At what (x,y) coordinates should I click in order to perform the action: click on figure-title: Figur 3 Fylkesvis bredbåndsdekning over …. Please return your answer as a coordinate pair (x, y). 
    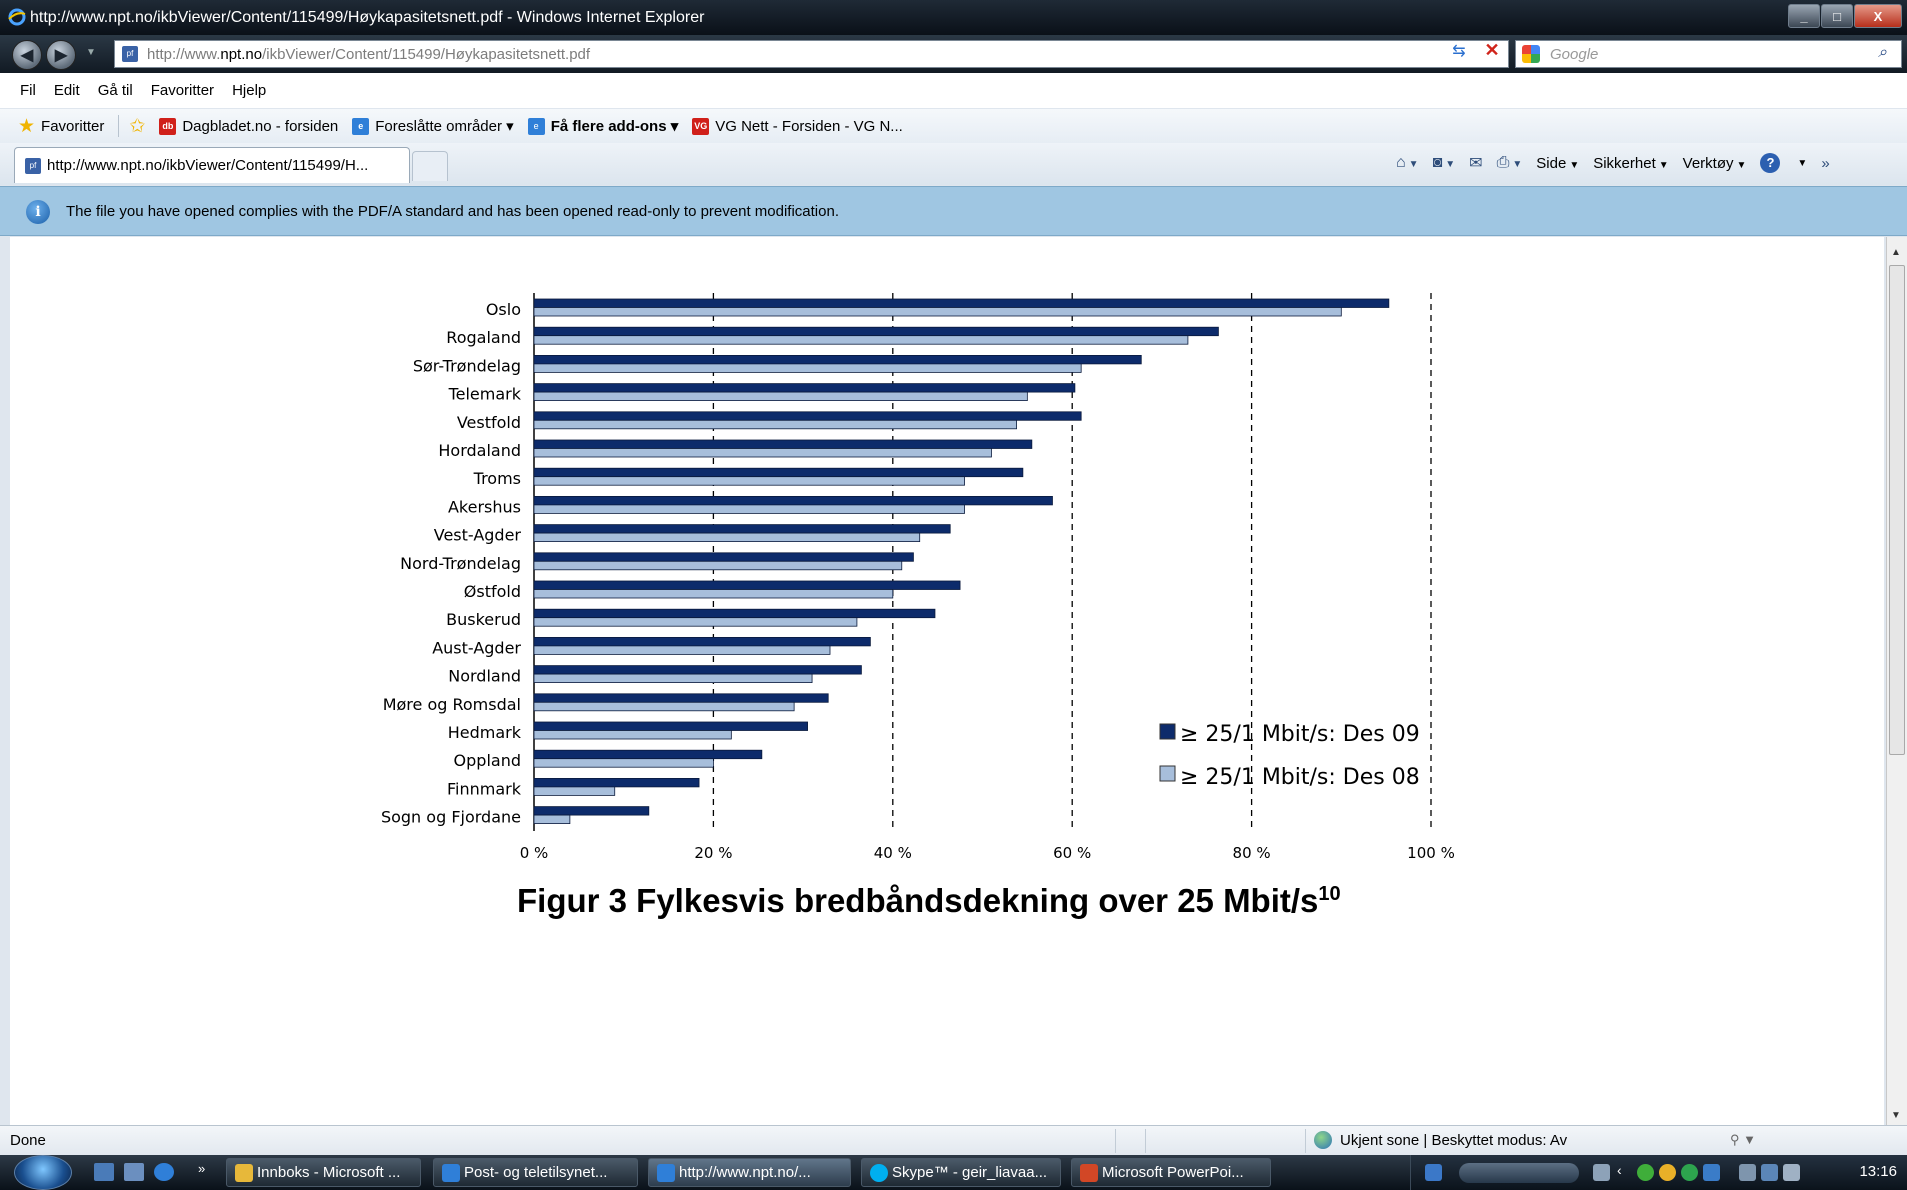
    Looking at the image, I should click on (929, 900).